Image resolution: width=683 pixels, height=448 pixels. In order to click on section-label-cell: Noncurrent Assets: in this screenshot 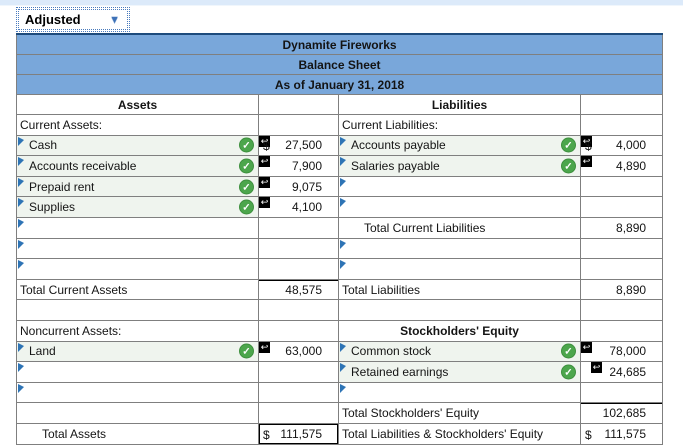, I will do `click(137, 330)`.